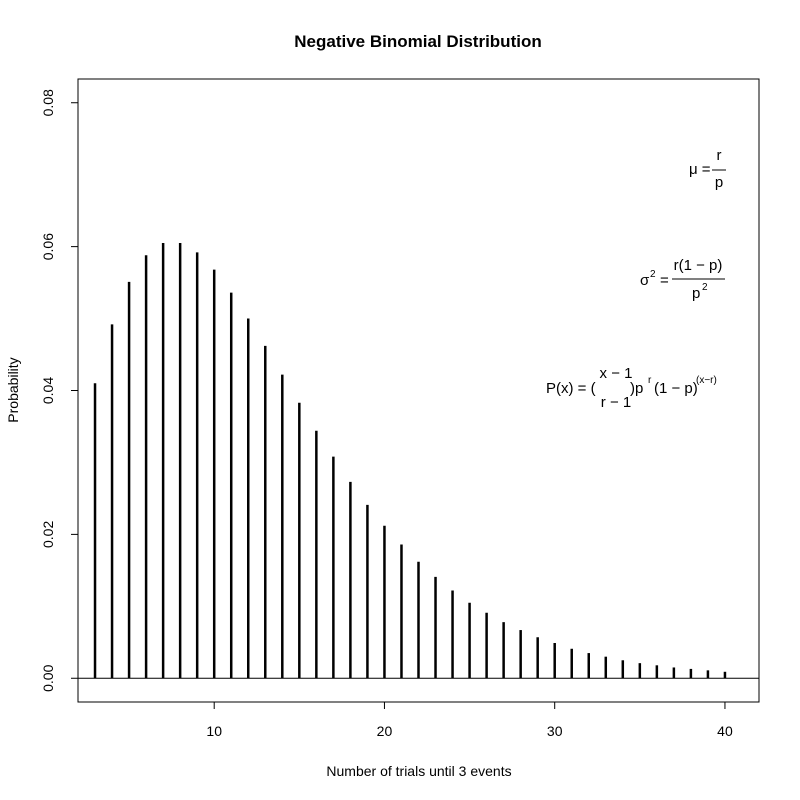 The image size is (800, 800). Describe the element at coordinates (48, 534) in the screenshot. I see `y-tick-label-1: 0.02` at that location.